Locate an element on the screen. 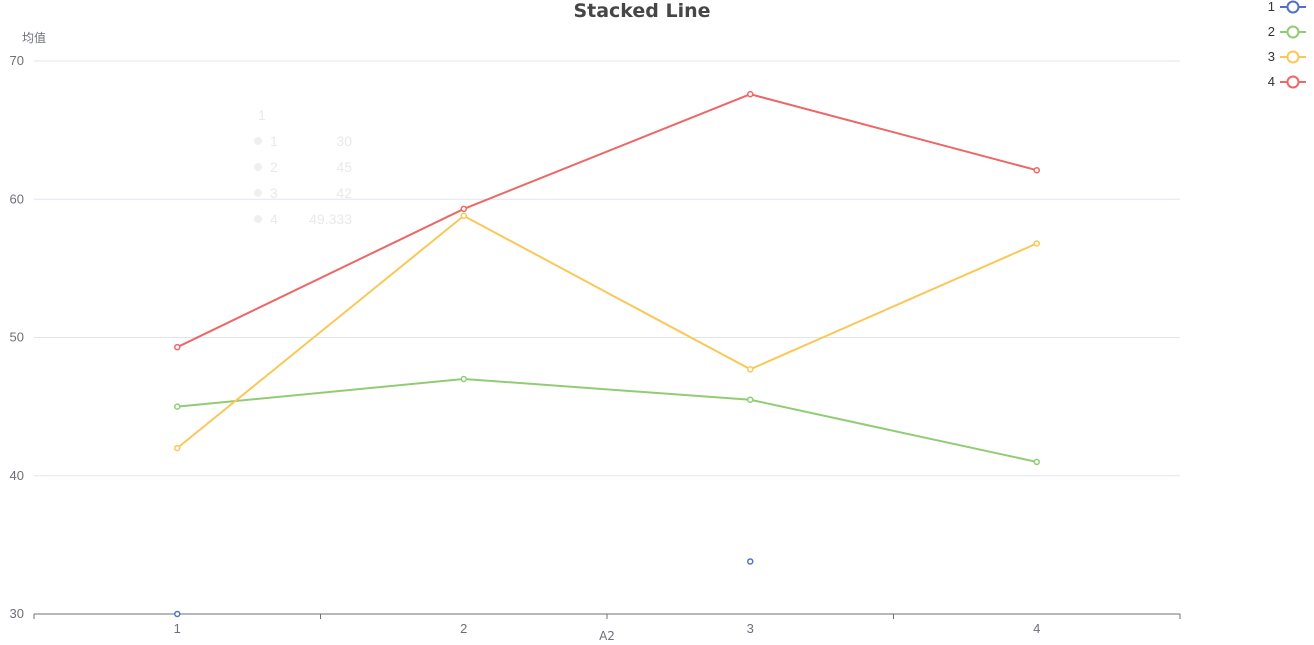  tooltip-series-value: 45 is located at coordinates (344, 167).